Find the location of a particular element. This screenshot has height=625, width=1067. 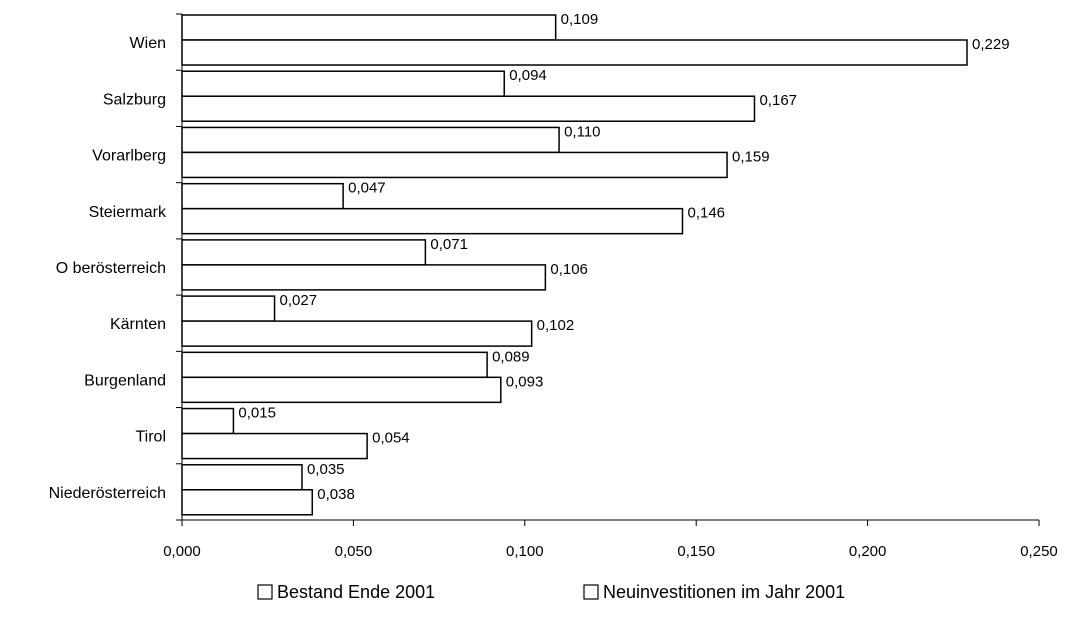

data-label: 0,106 is located at coordinates (569, 269).